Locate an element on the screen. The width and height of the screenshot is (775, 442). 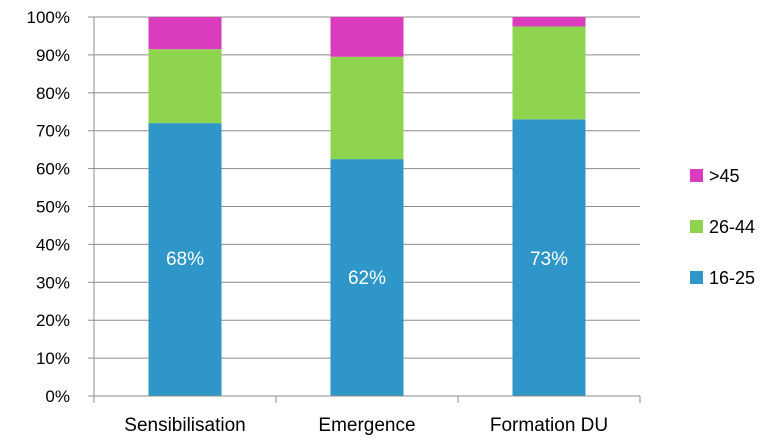
x-tick-labels: Sensibilisation Emergence Formation DU is located at coordinates (366, 425).